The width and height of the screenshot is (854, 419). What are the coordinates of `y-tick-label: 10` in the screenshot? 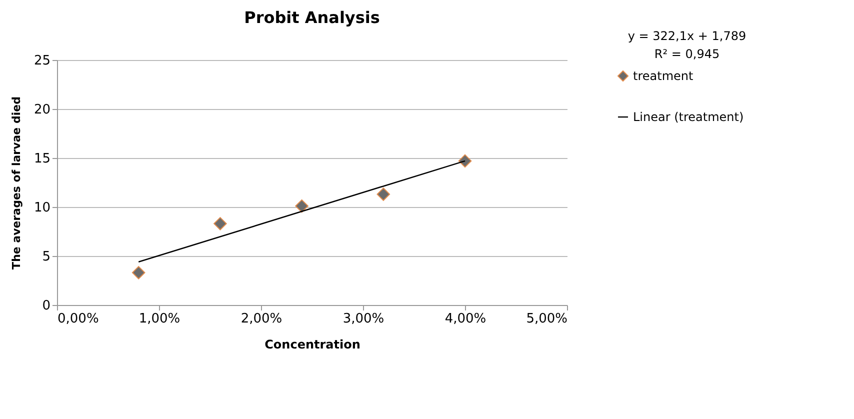 It's located at (42, 208).